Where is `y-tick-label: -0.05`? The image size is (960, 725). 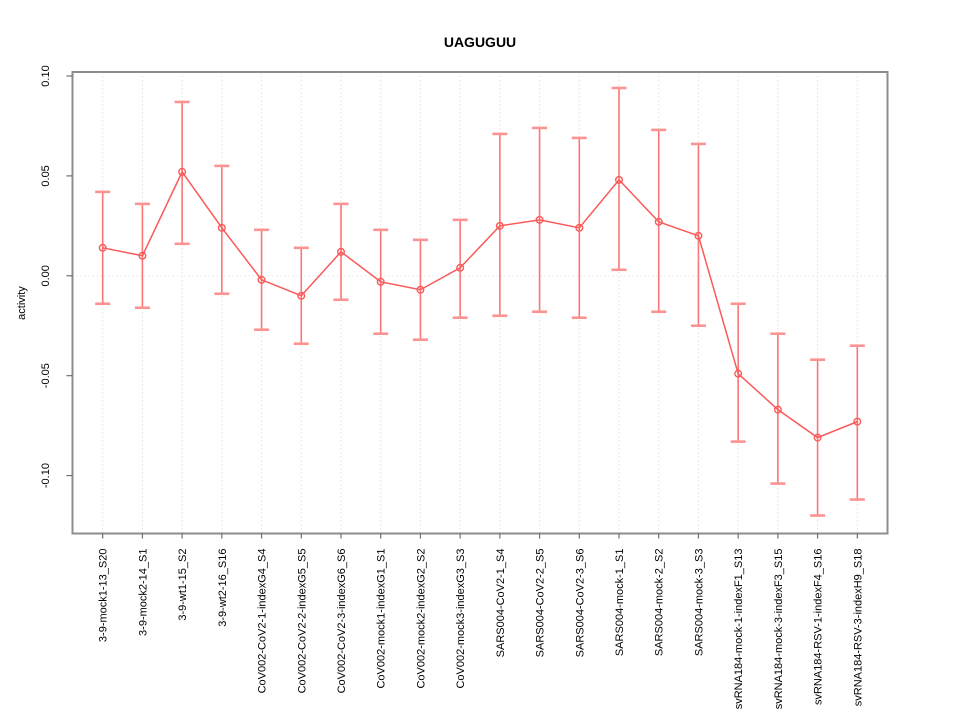 y-tick-label: -0.05 is located at coordinates (46, 375).